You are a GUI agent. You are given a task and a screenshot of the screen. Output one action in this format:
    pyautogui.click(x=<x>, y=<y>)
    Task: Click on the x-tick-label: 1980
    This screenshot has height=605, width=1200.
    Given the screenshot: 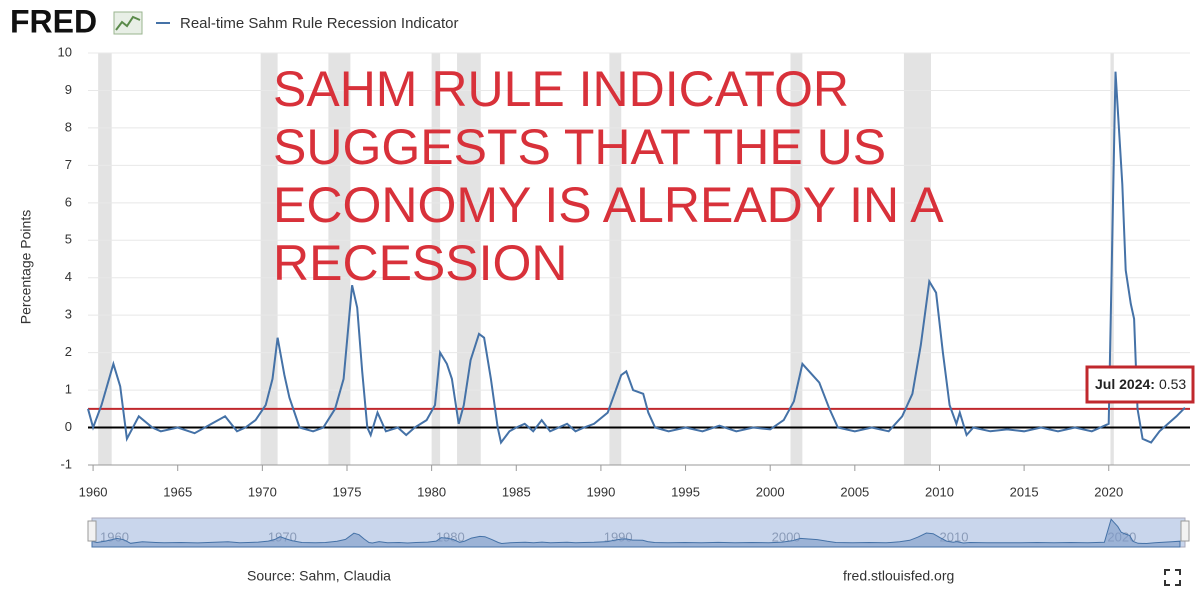 What is the action you would take?
    pyautogui.click(x=431, y=491)
    